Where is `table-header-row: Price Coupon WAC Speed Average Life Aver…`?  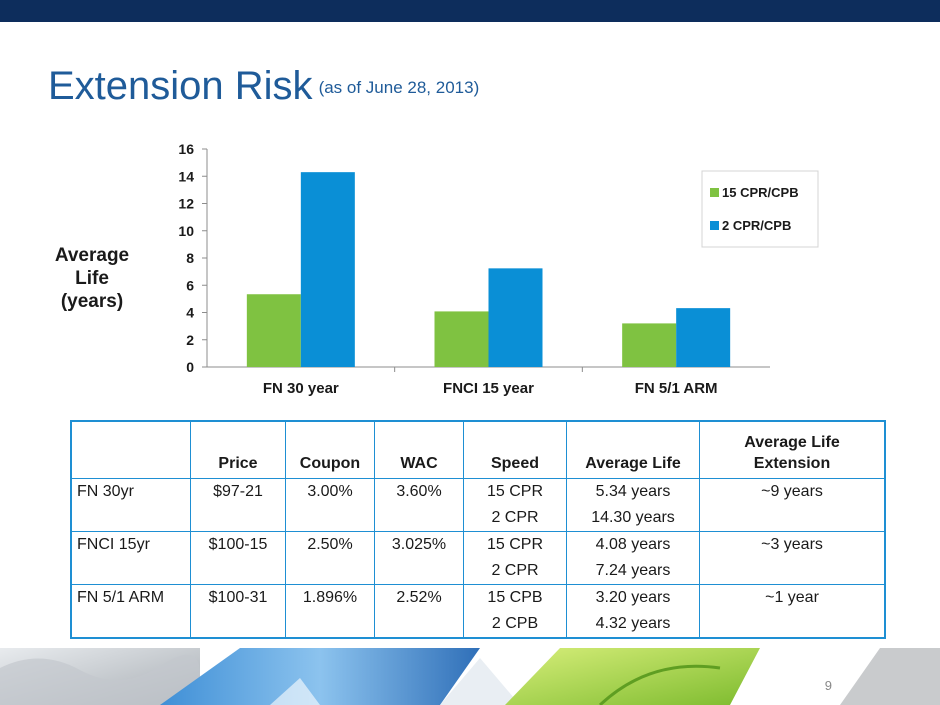 table-header-row: Price Coupon WAC Speed Average Life Aver… is located at coordinates (478, 449).